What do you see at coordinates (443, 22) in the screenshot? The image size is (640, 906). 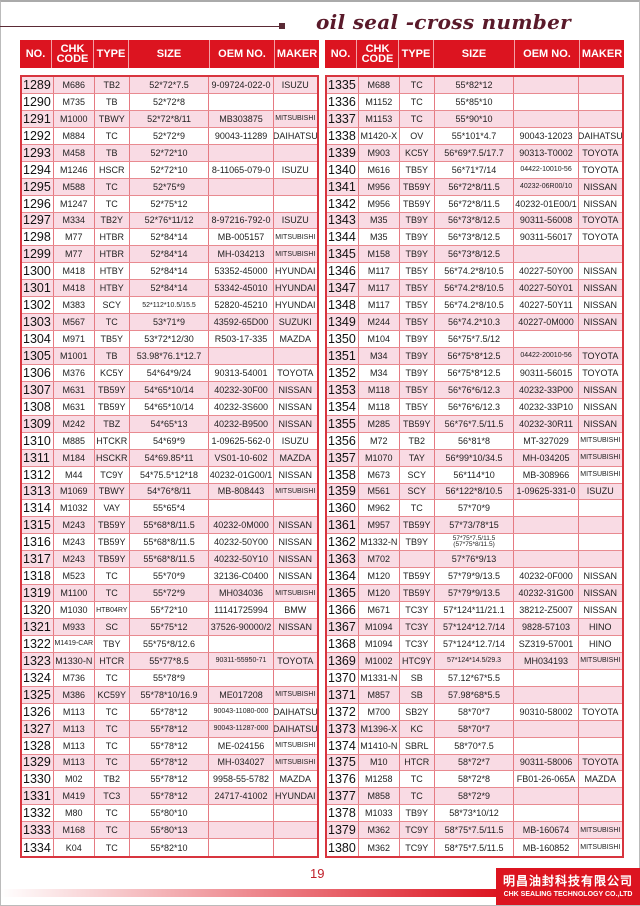 I see `page-title: oil seal -cross number` at bounding box center [443, 22].